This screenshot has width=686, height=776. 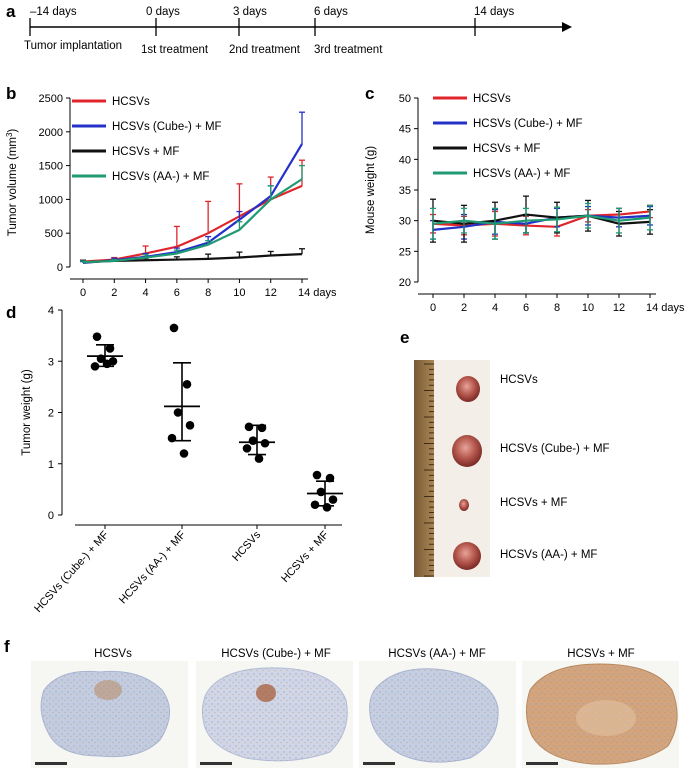 I want to click on y-tick-label: 1500, so click(x=51, y=167).